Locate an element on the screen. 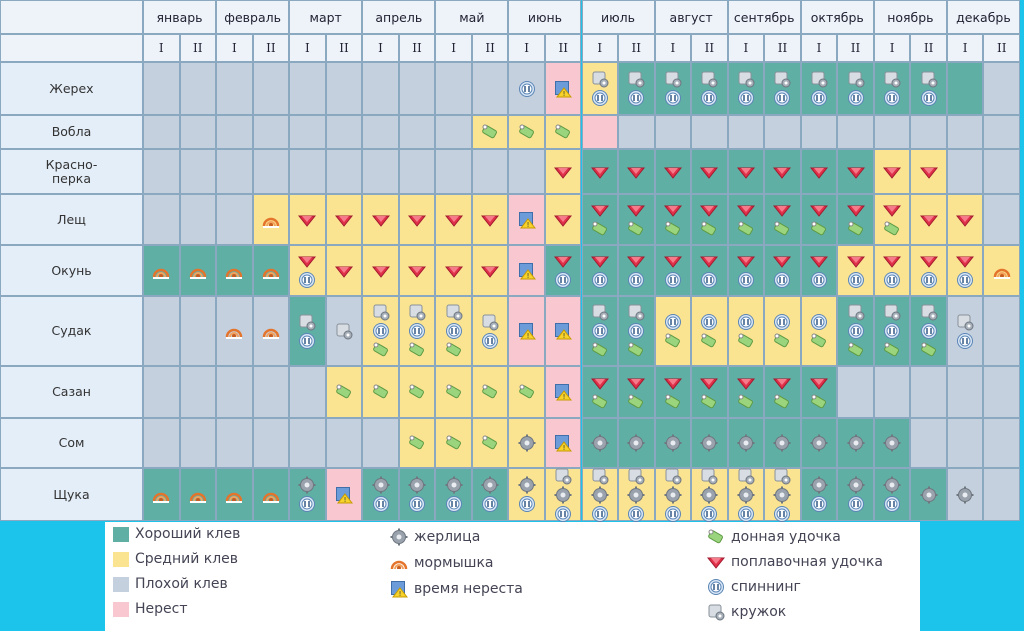  month-header: февраль is located at coordinates (253, 17).